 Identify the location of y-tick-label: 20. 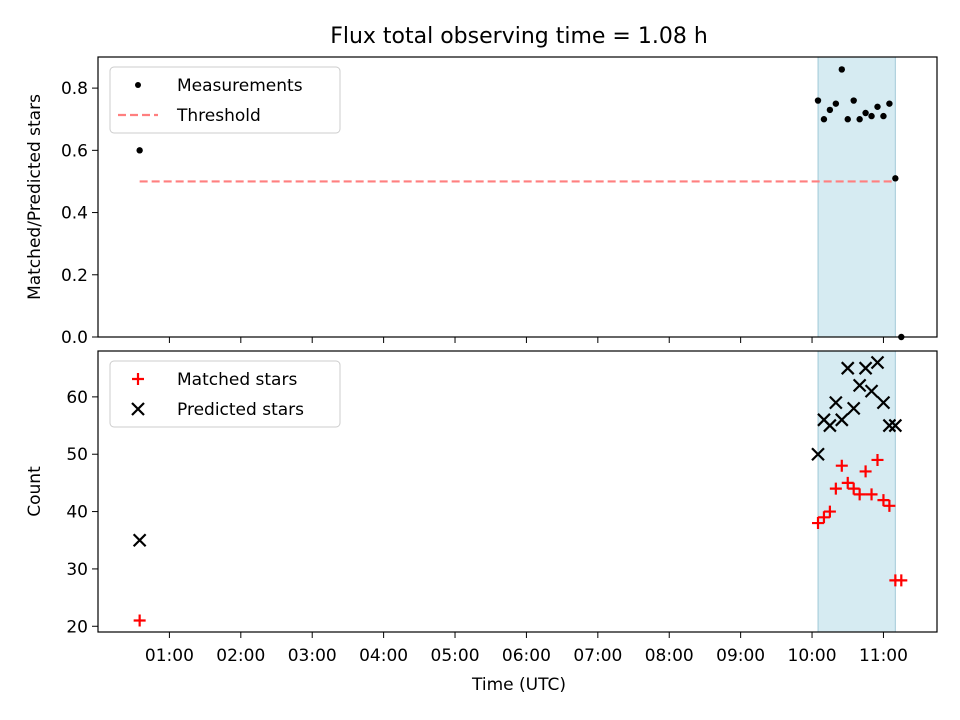
(77, 627).